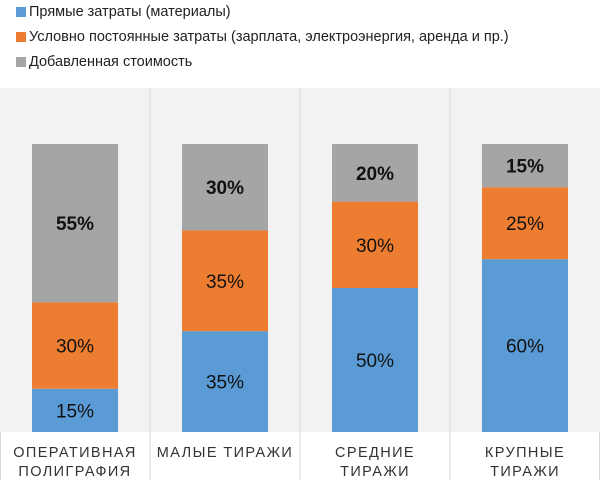  I want to click on category-label-1-line-1: ОПЕРАТИВНАЯ, so click(75, 453).